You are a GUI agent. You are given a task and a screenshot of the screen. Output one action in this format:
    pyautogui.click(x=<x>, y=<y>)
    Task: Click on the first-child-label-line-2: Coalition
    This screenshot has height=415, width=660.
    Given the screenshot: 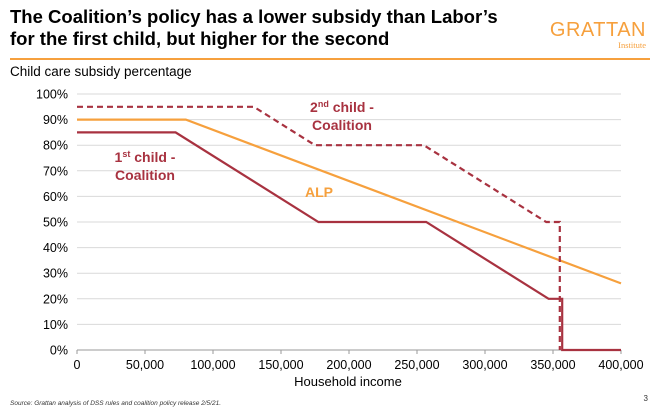 What is the action you would take?
    pyautogui.click(x=145, y=175)
    